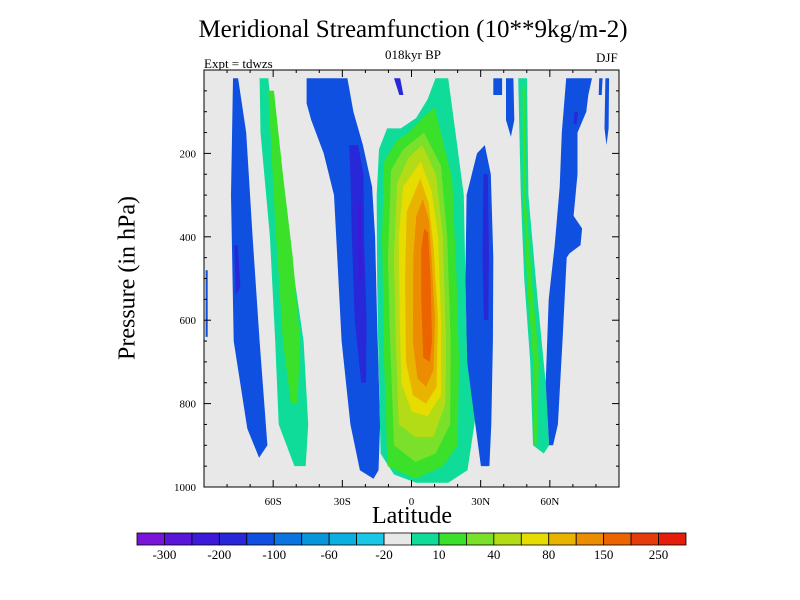 The image size is (800, 600). Describe the element at coordinates (604, 554) in the screenshot. I see `colorbar-label: 150` at that location.